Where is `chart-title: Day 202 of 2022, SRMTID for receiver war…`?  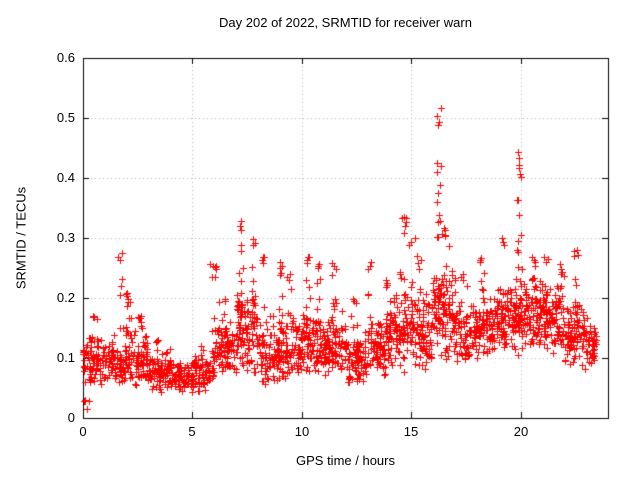 chart-title: Day 202 of 2022, SRMTID for receiver war… is located at coordinates (345, 22).